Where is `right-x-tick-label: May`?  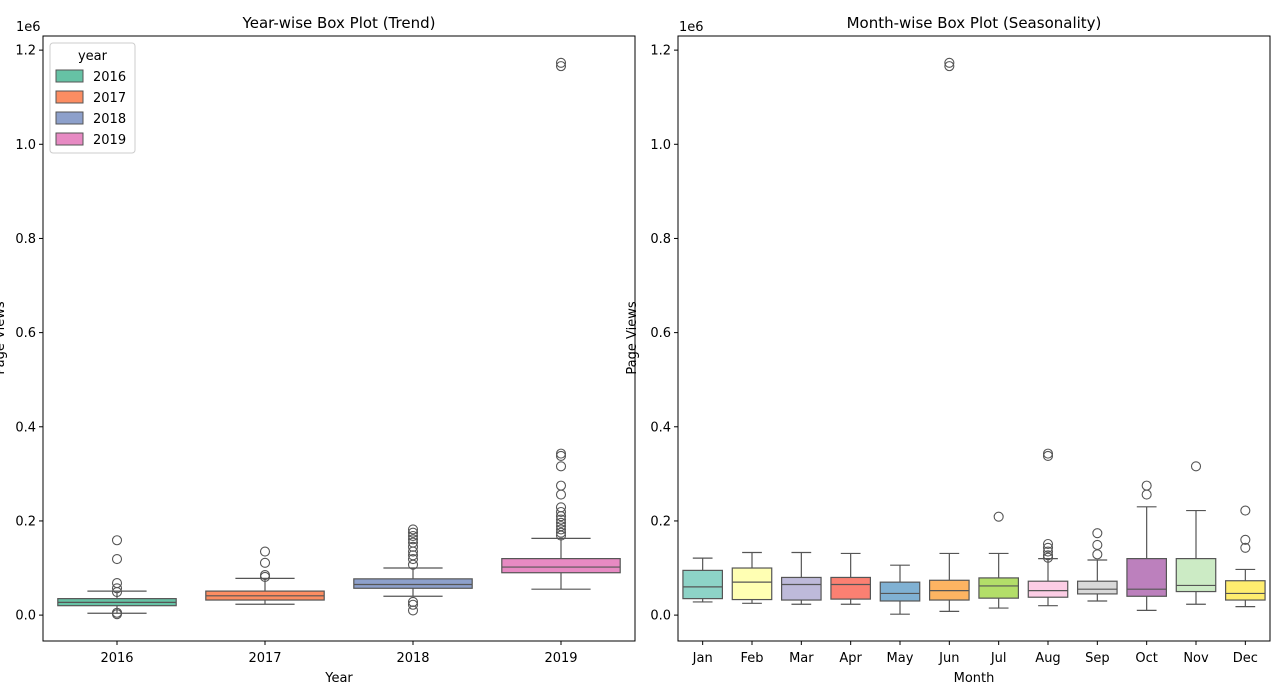
right-x-tick-label: May is located at coordinates (900, 658).